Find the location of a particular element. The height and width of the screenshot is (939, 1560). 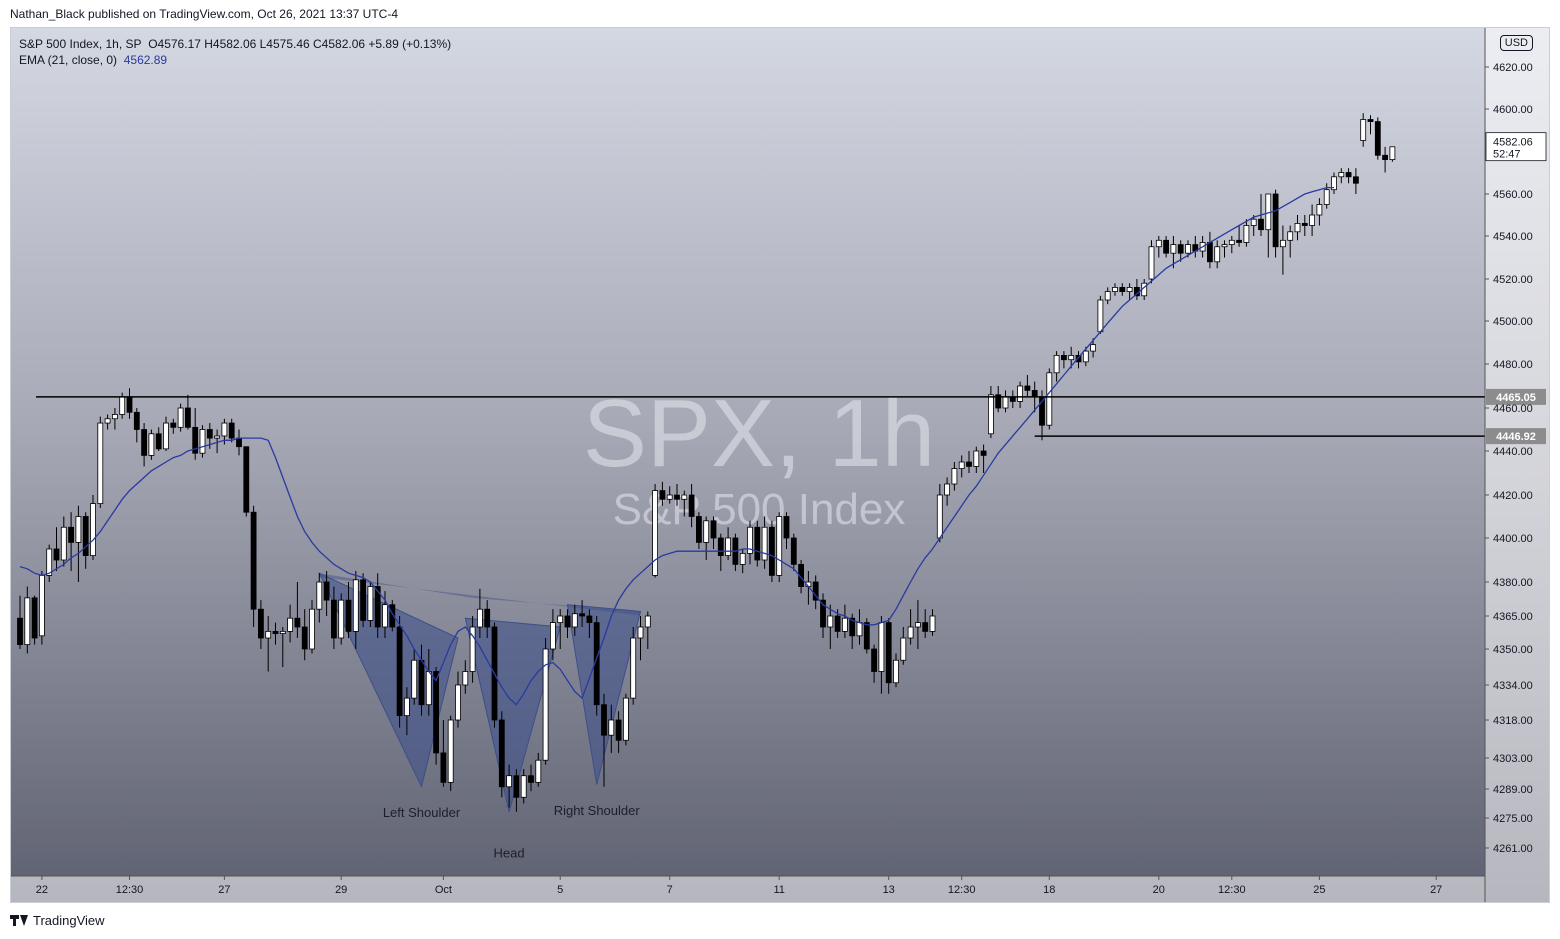

price-tick-label: 4350.00 is located at coordinates (1513, 650).